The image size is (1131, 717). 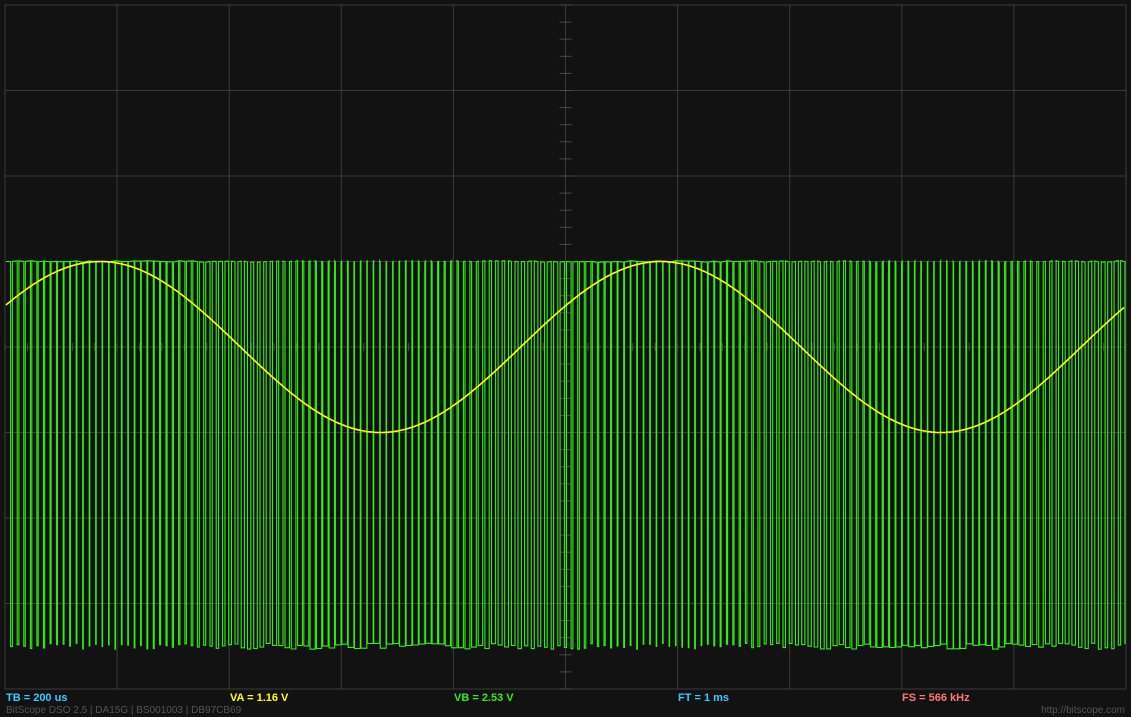 I want to click on timebase-readout: TB = 200 us, so click(x=37, y=698).